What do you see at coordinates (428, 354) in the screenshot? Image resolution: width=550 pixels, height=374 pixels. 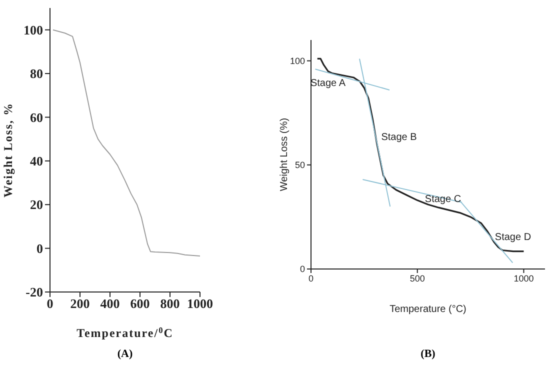 I see `text: (B)` at bounding box center [428, 354].